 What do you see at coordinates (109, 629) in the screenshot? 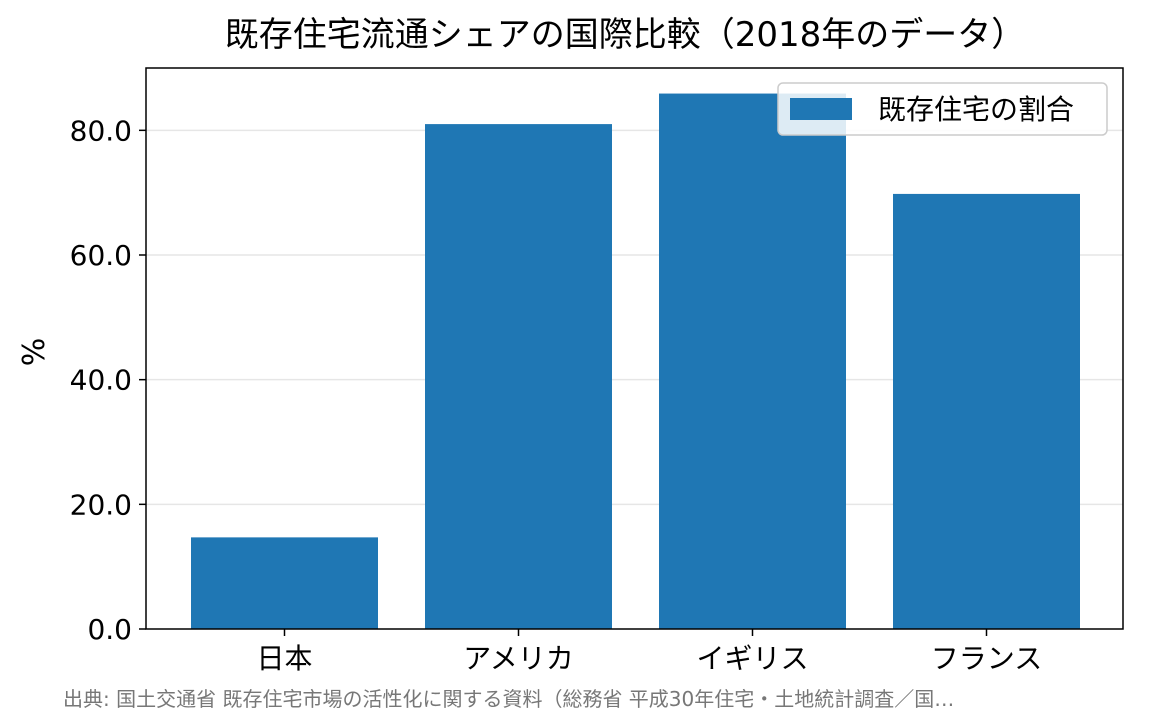
I see `y-tick-label: 0.0` at bounding box center [109, 629].